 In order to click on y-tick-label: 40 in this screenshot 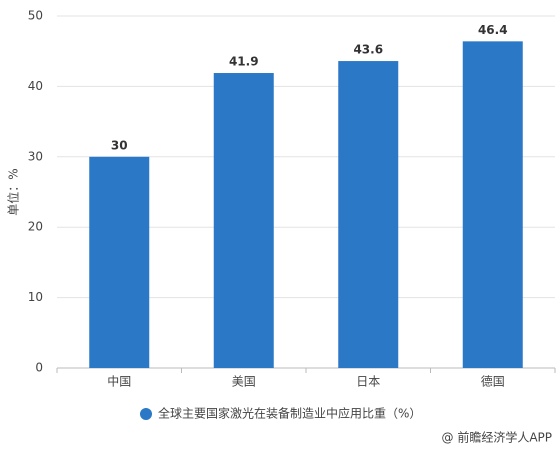, I will do `click(35, 86)`.